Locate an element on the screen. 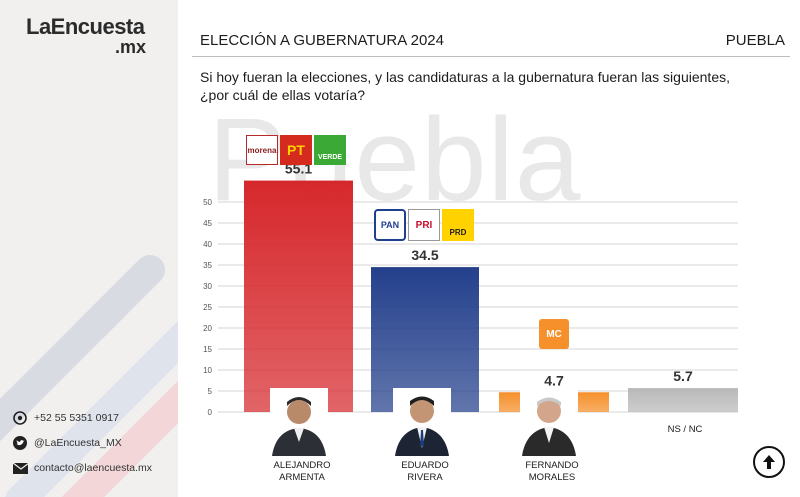 This screenshot has width=800, height=497. y-tick-label: 20 is located at coordinates (207, 328).